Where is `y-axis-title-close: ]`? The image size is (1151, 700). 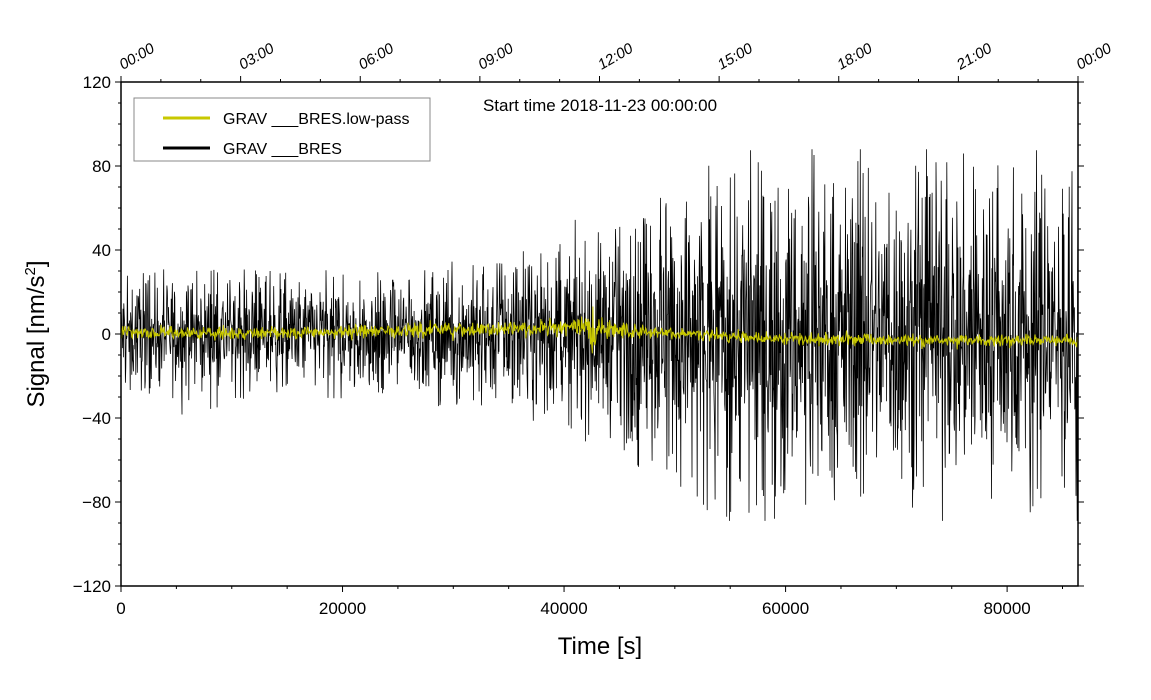
y-axis-title-close: ] is located at coordinates (36, 263).